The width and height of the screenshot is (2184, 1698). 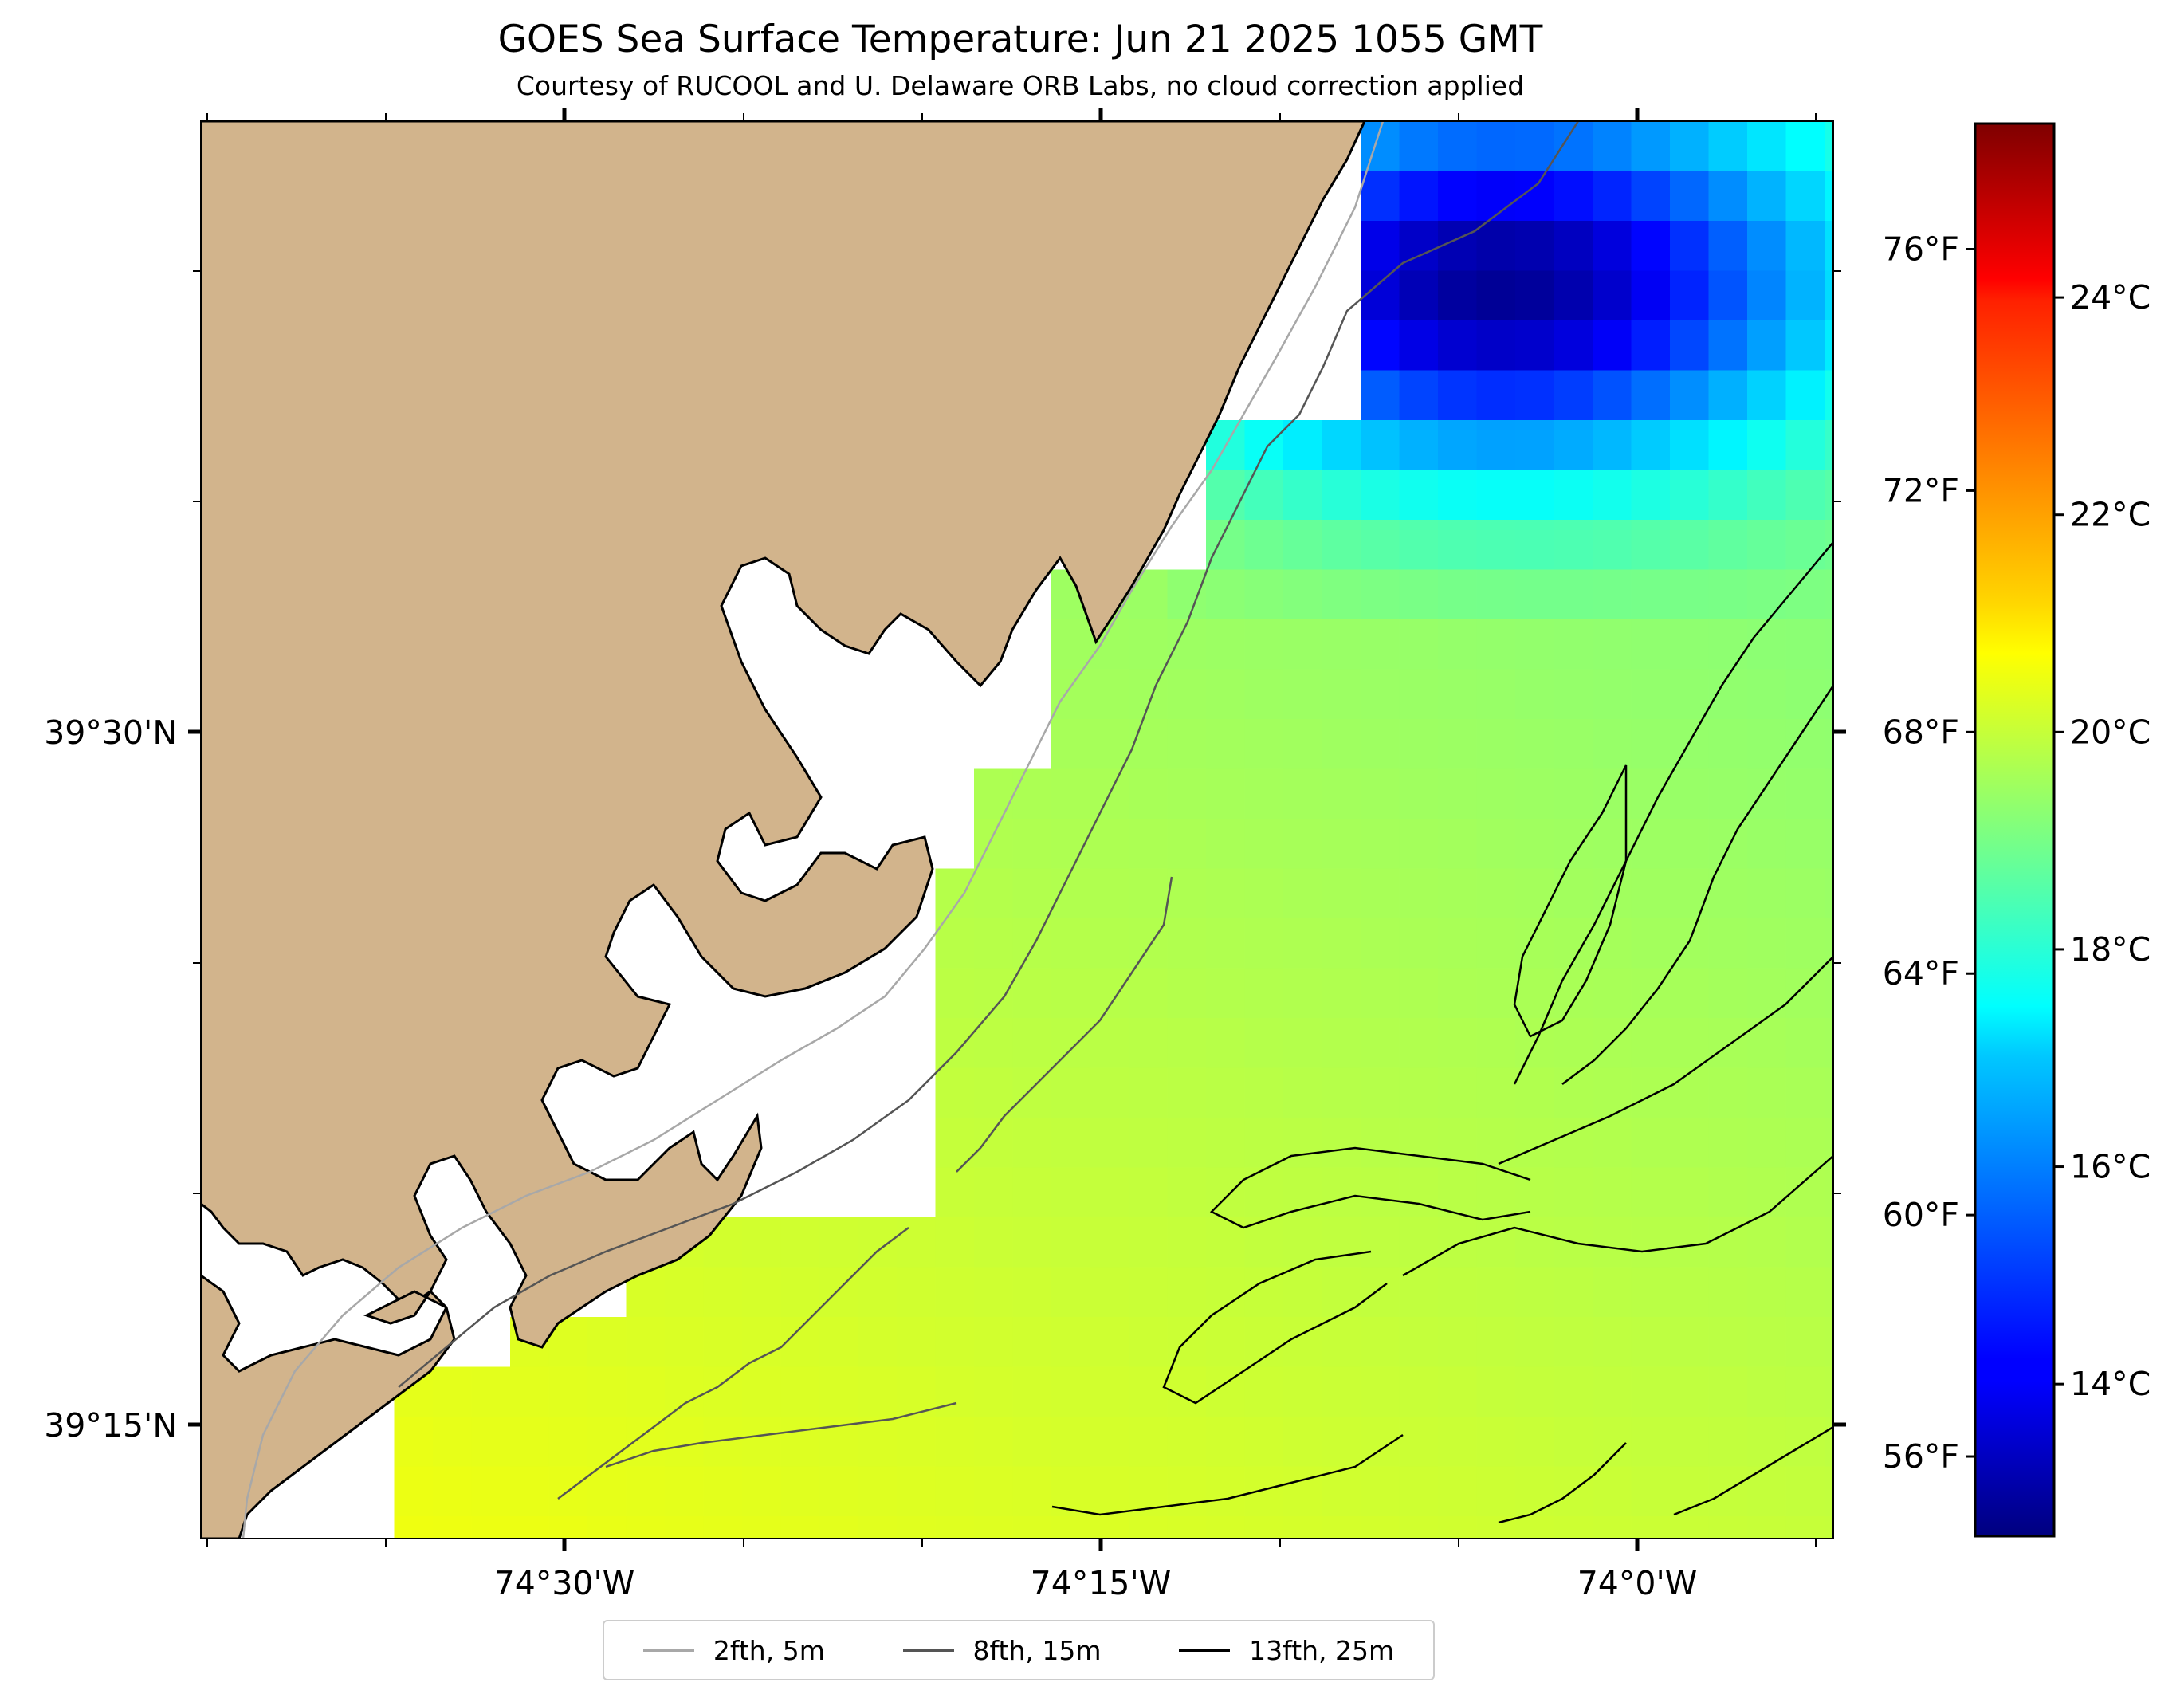 I want to click on legend-label: 8fth, 15m, so click(x=1037, y=1650).